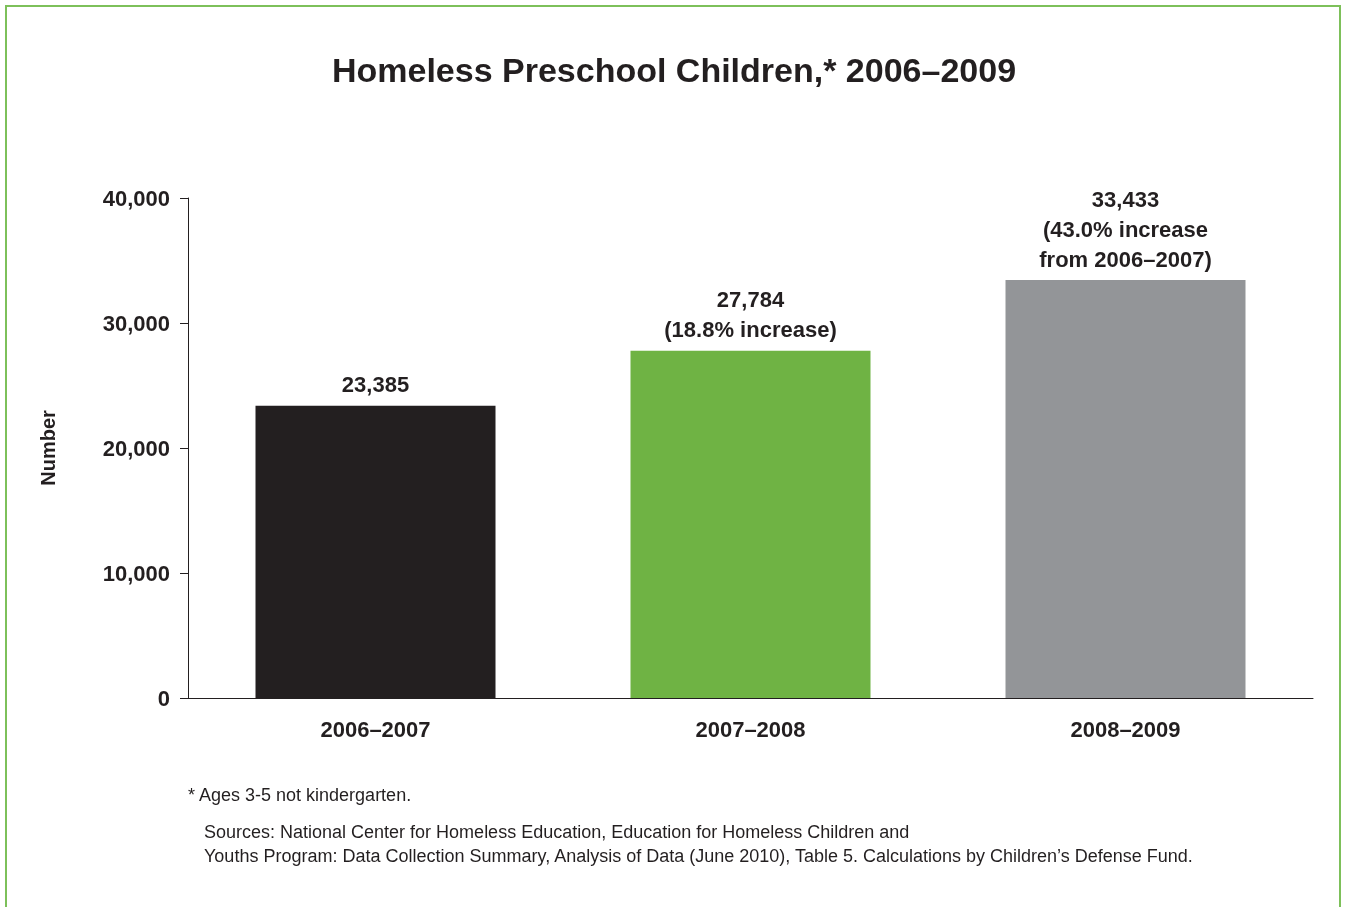 The width and height of the screenshot is (1348, 907). Describe the element at coordinates (163, 698) in the screenshot. I see `y-tick-label: 0` at that location.